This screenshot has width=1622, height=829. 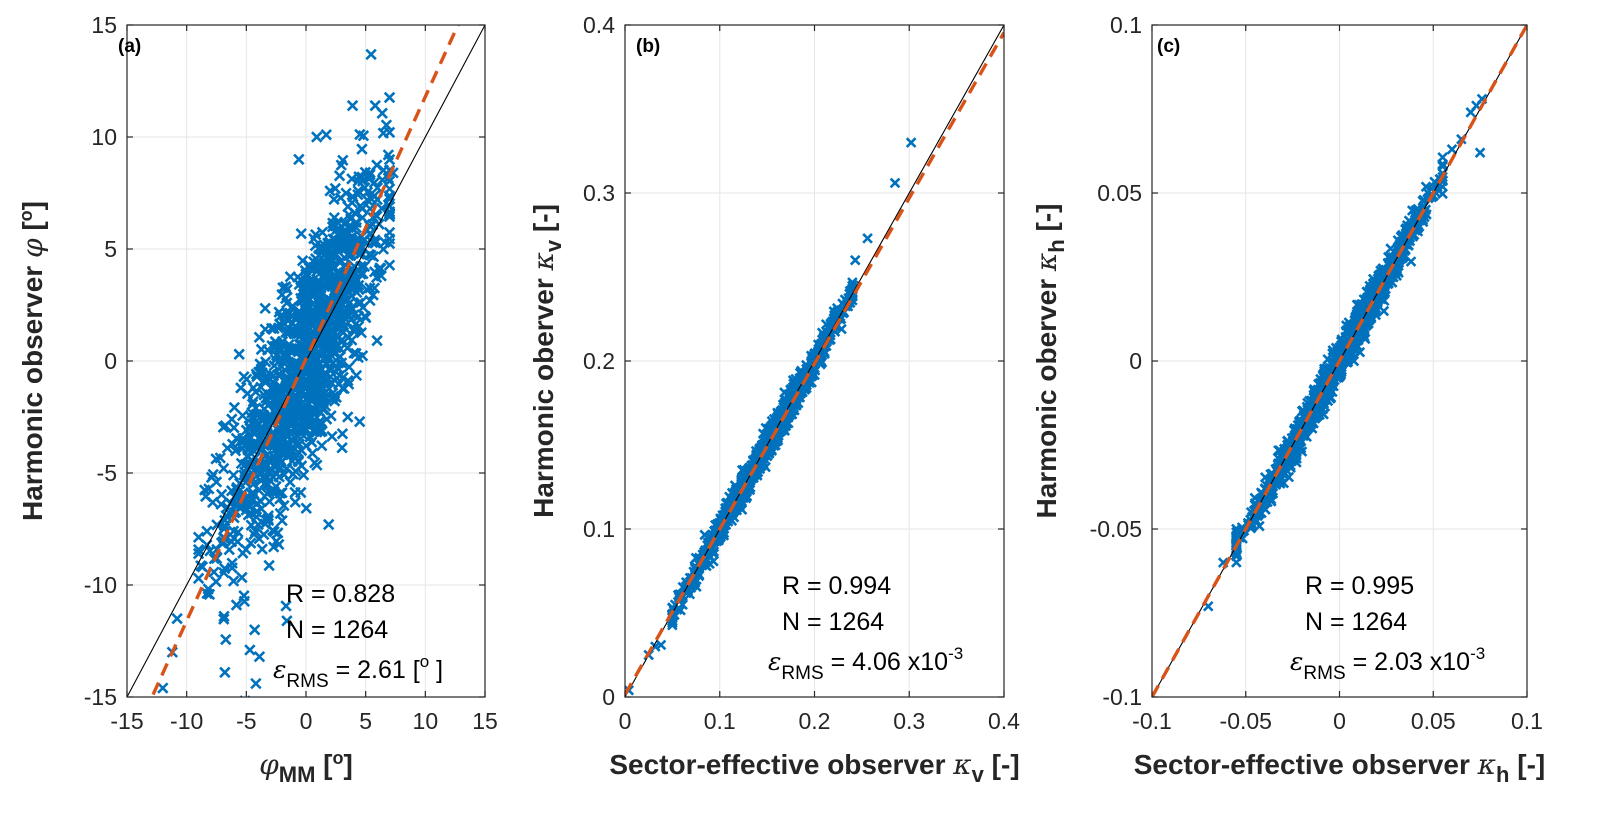 What do you see at coordinates (815, 721) in the screenshot?
I see `x-tick-label: 0.2` at bounding box center [815, 721].